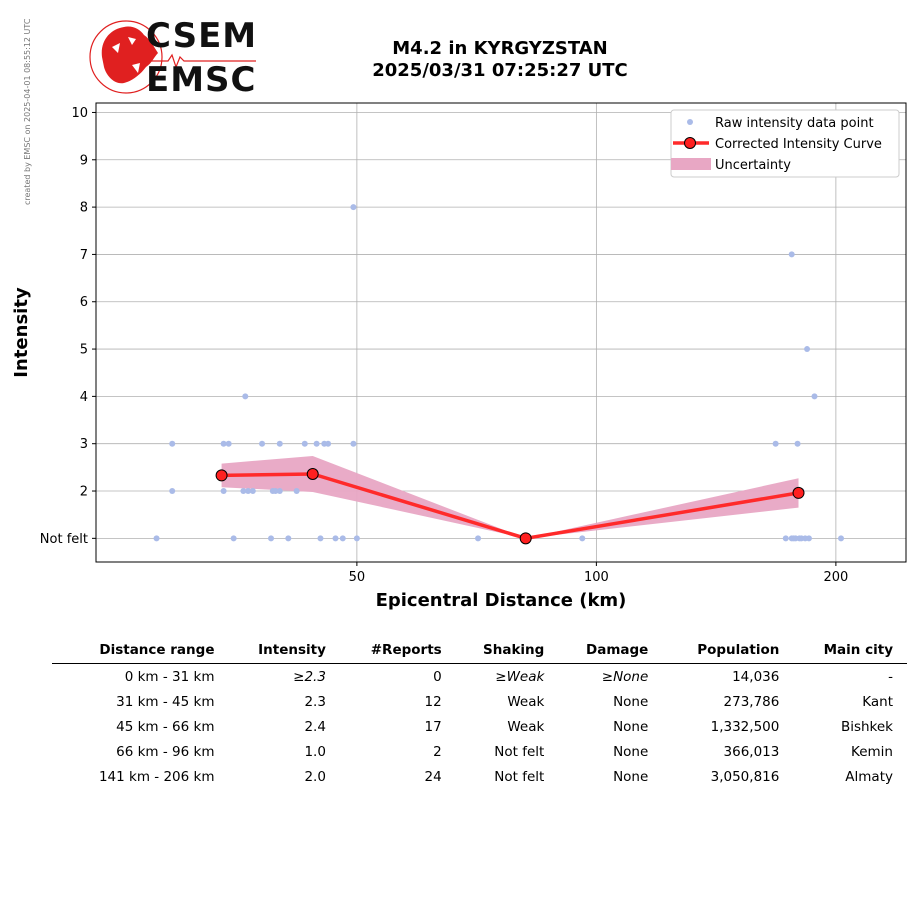 Image resolution: width=915 pixels, height=905 pixels. Describe the element at coordinates (84, 350) in the screenshot. I see `y-tick-label: 5` at that location.